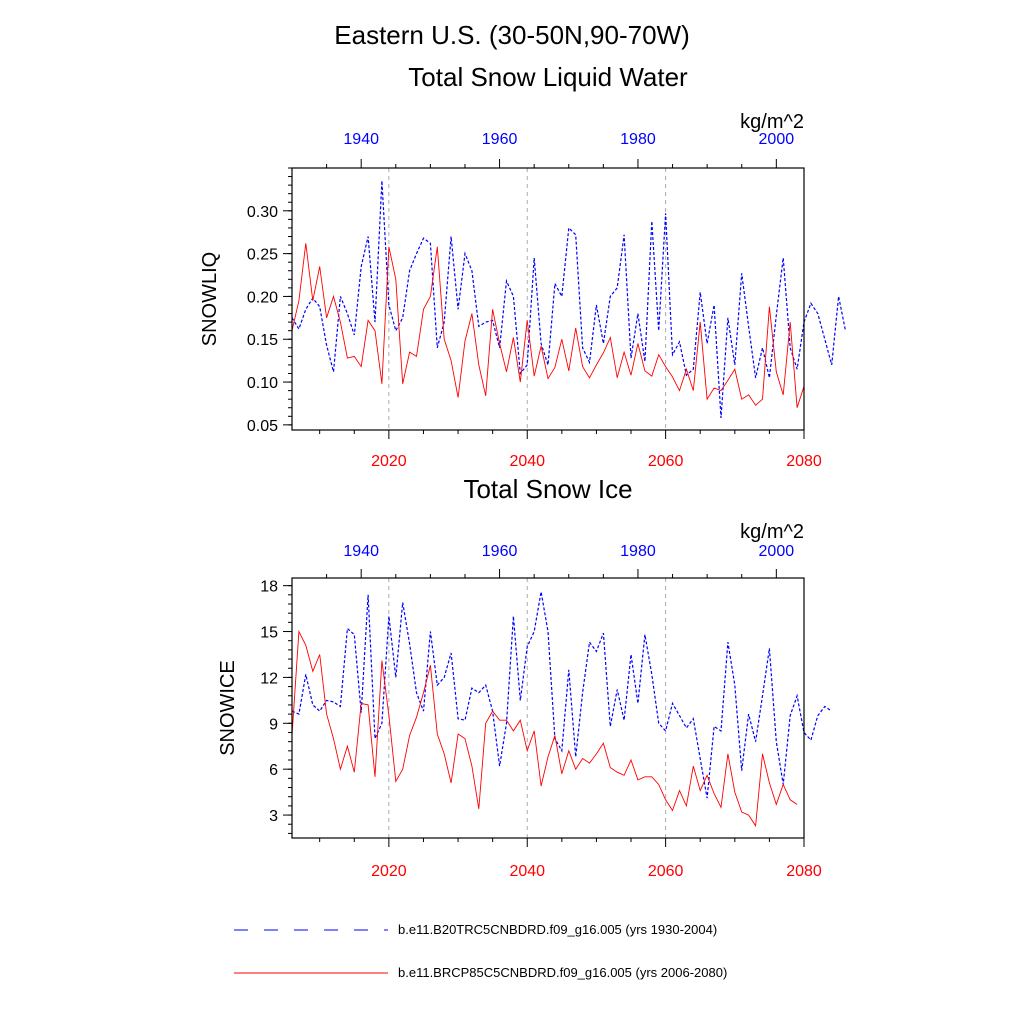 The height and width of the screenshot is (1024, 1024). Describe the element at coordinates (262, 212) in the screenshot. I see `y-tick-label: 0.30` at that location.